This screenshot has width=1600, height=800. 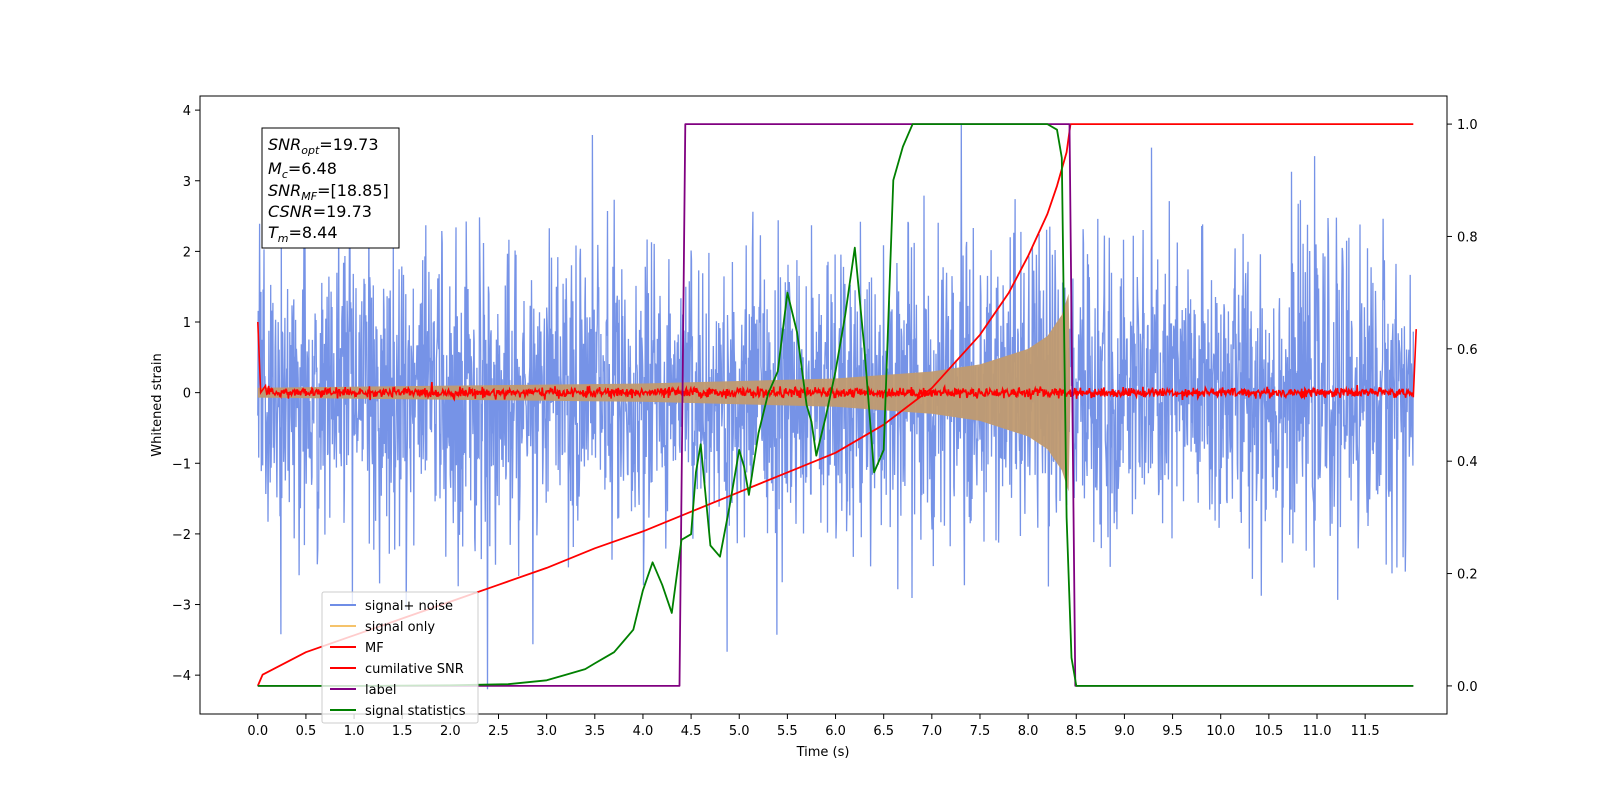 What do you see at coordinates (787, 731) in the screenshot?
I see `x-tick-label: 5.5` at bounding box center [787, 731].